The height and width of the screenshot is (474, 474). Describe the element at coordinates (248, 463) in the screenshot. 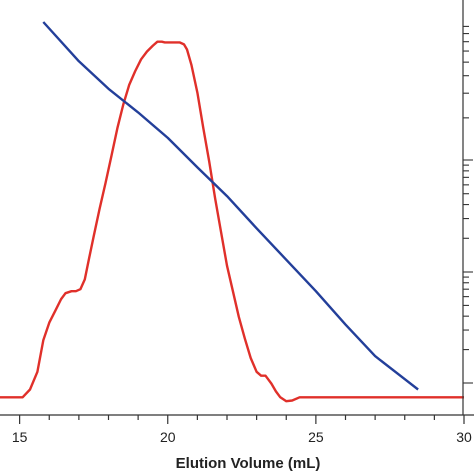

I see `x-axis-title: Elution Volume (mL)` at that location.